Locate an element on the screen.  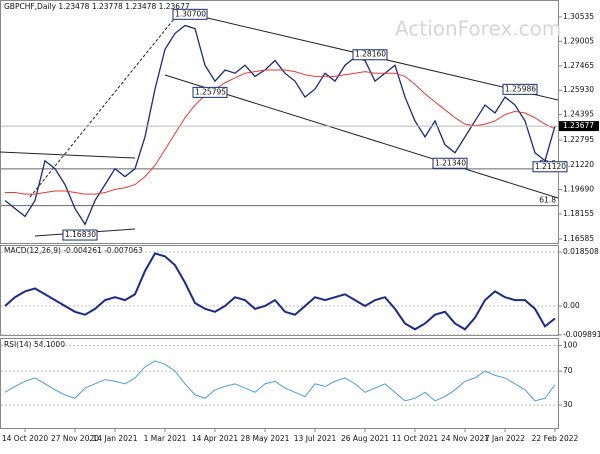
price-label: 1.30700 is located at coordinates (190, 13).